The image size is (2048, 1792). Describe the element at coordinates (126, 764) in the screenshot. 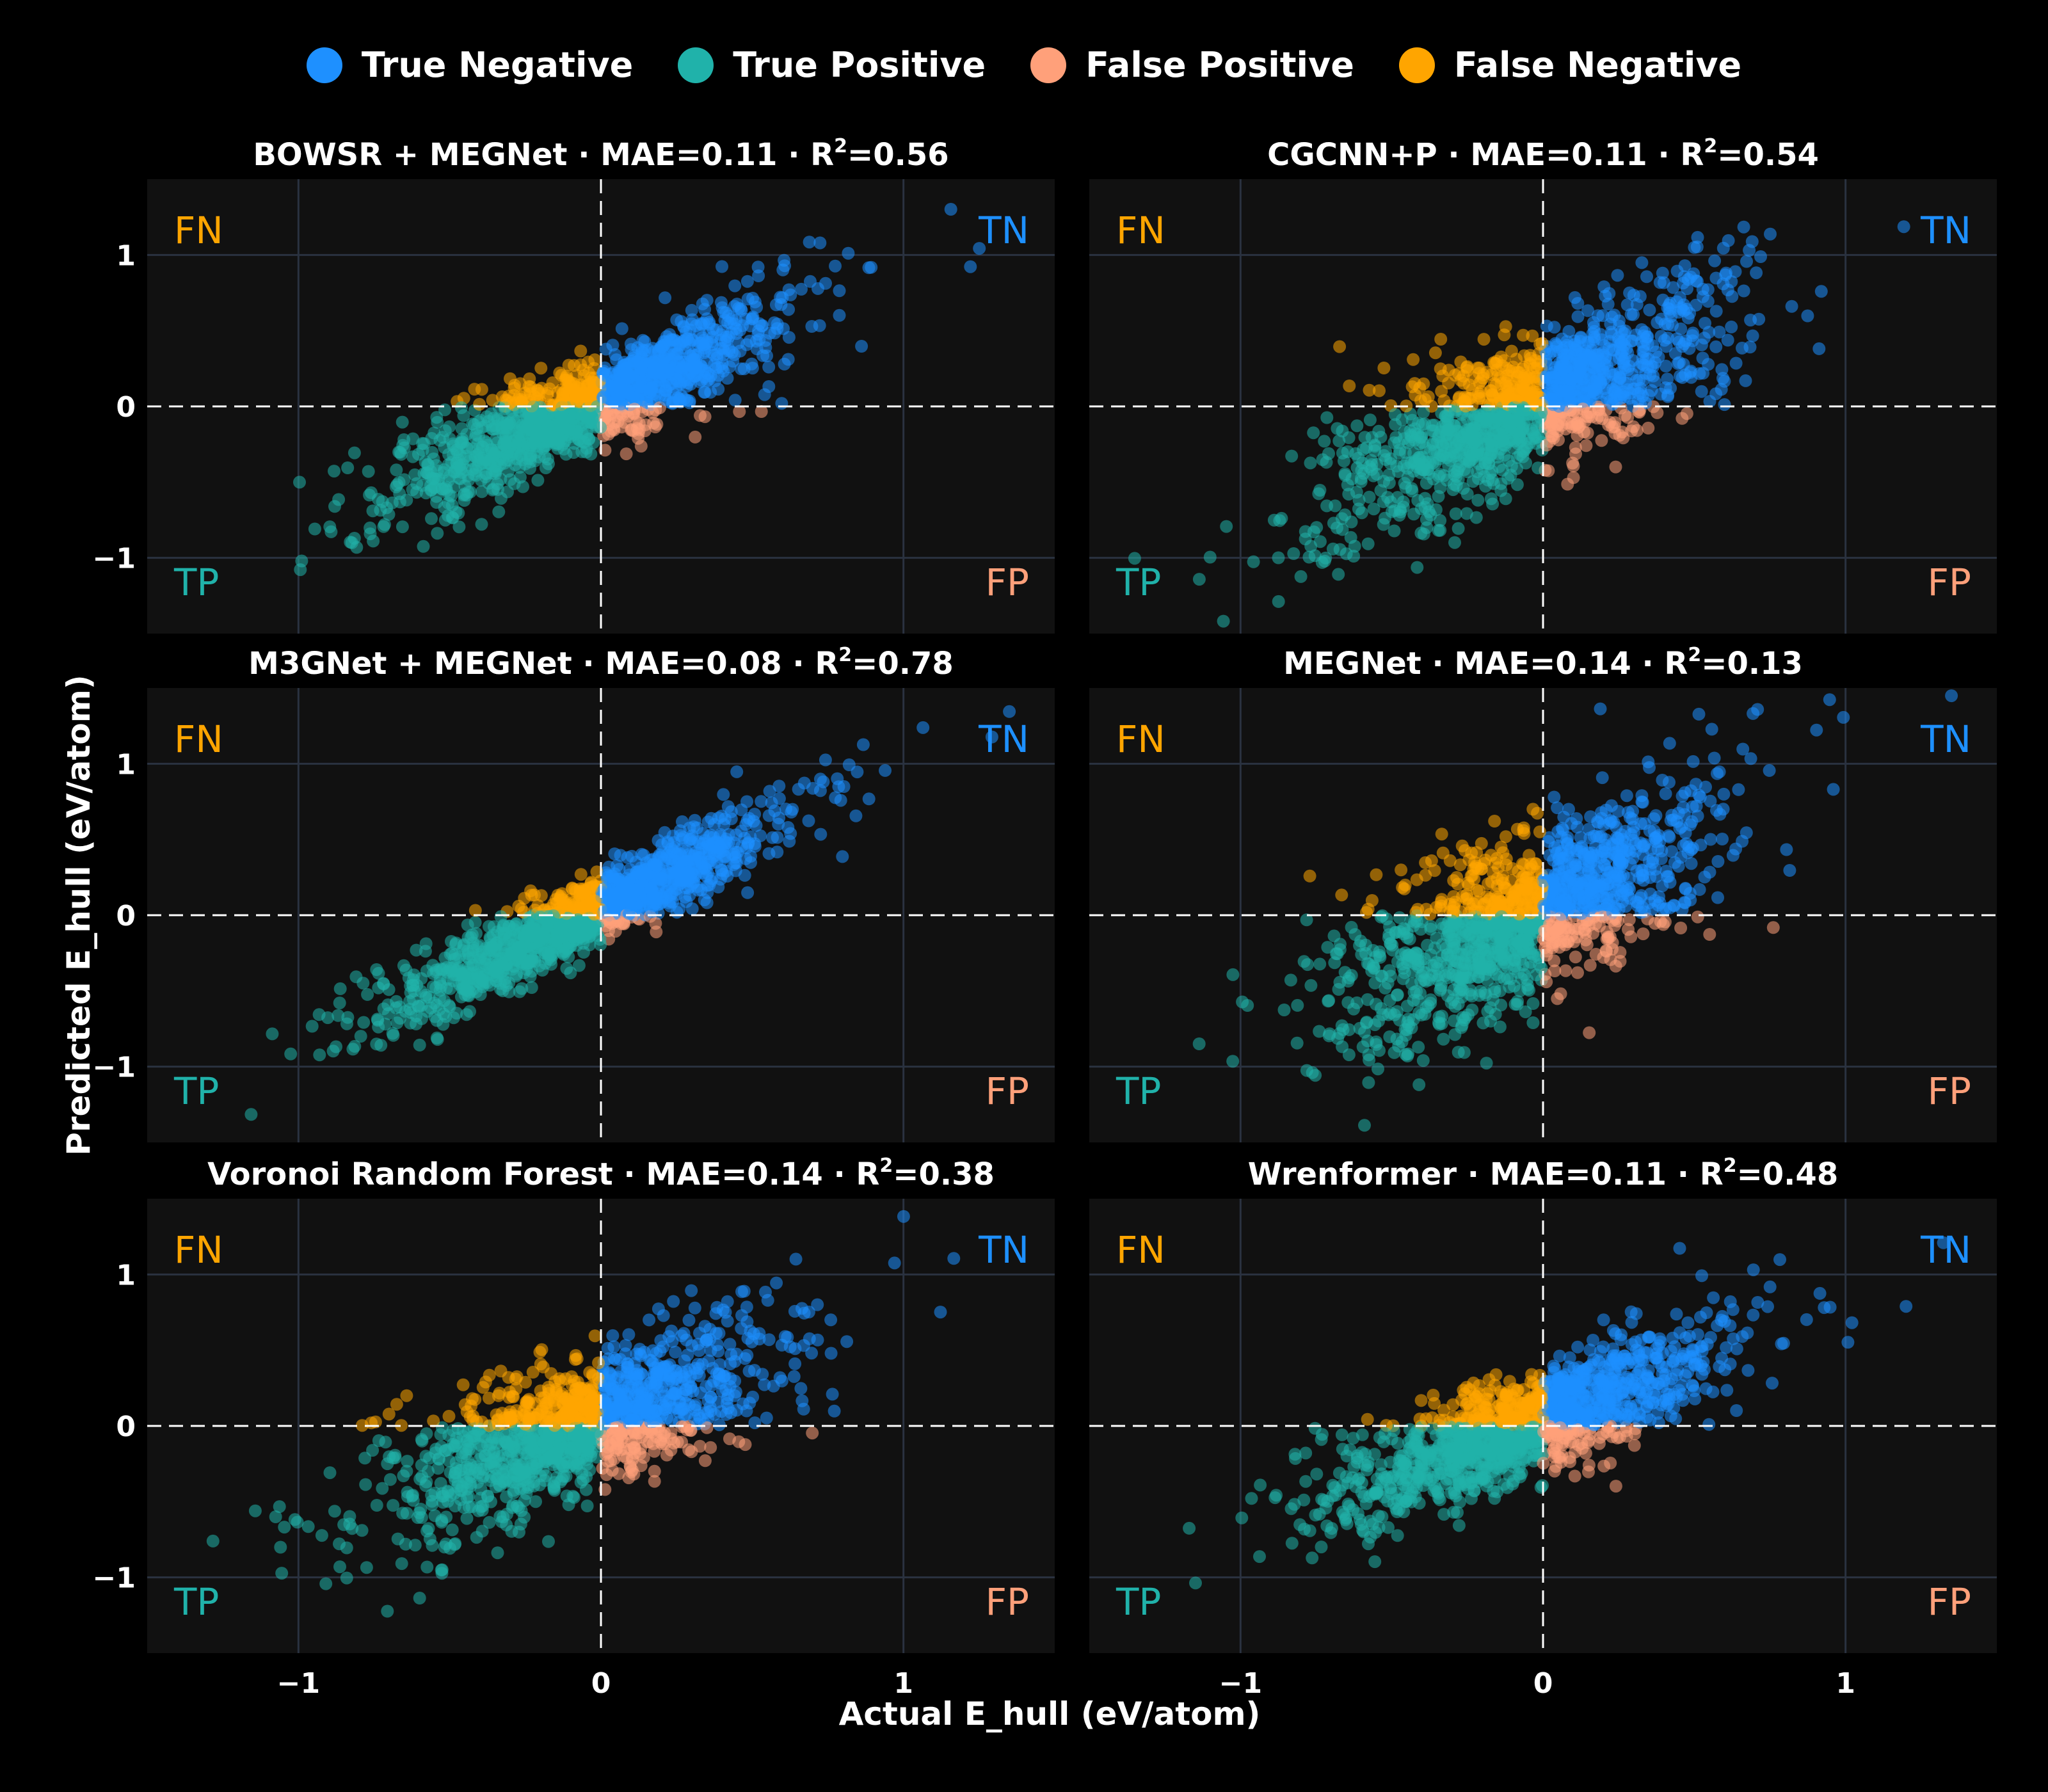

I see `y-tick-label: 1` at that location.